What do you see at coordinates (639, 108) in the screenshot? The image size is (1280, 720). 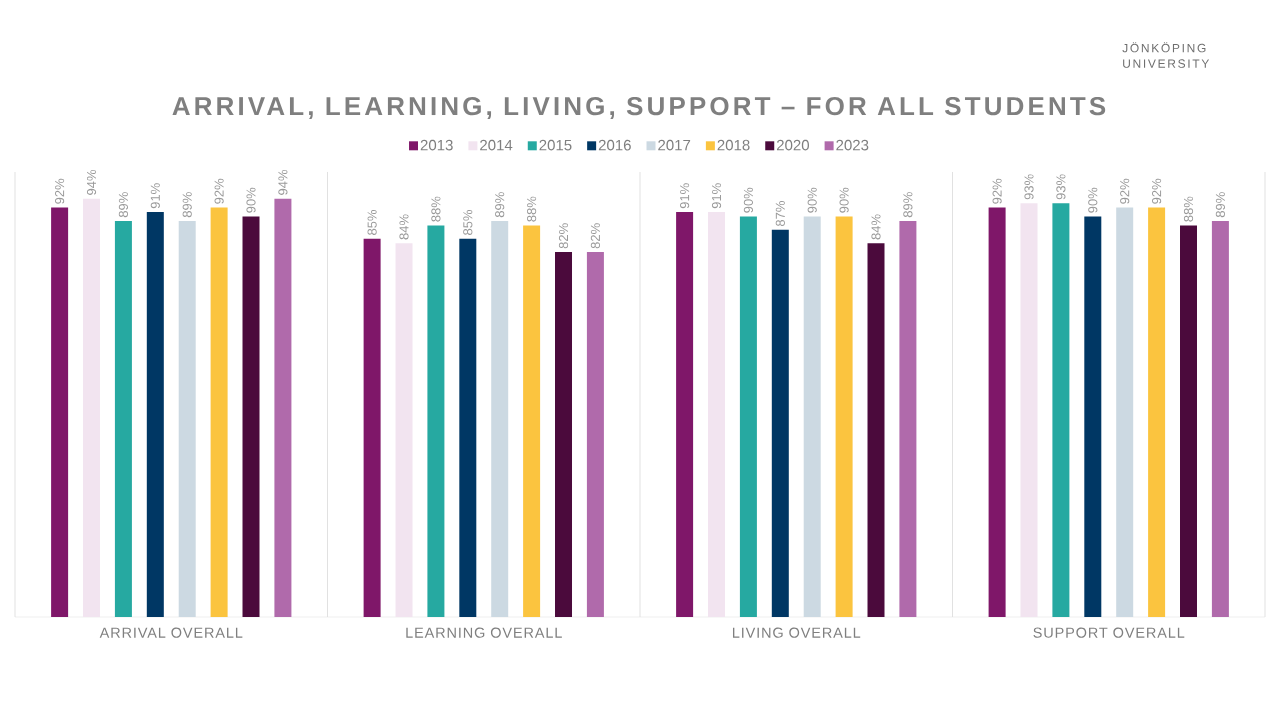 I see `chart-title: ARRIVAL, LEARNING, LIVING, SUPPORT – FOR ALL STUDENTS` at bounding box center [639, 108].